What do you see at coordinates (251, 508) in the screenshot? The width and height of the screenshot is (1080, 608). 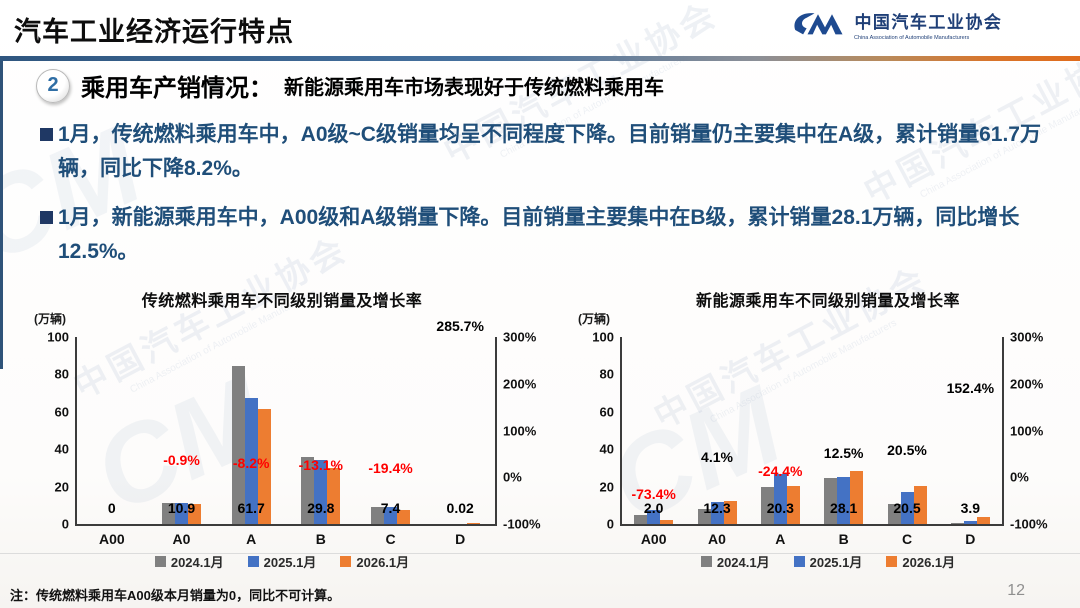 I see `value-label: 61.7` at bounding box center [251, 508].